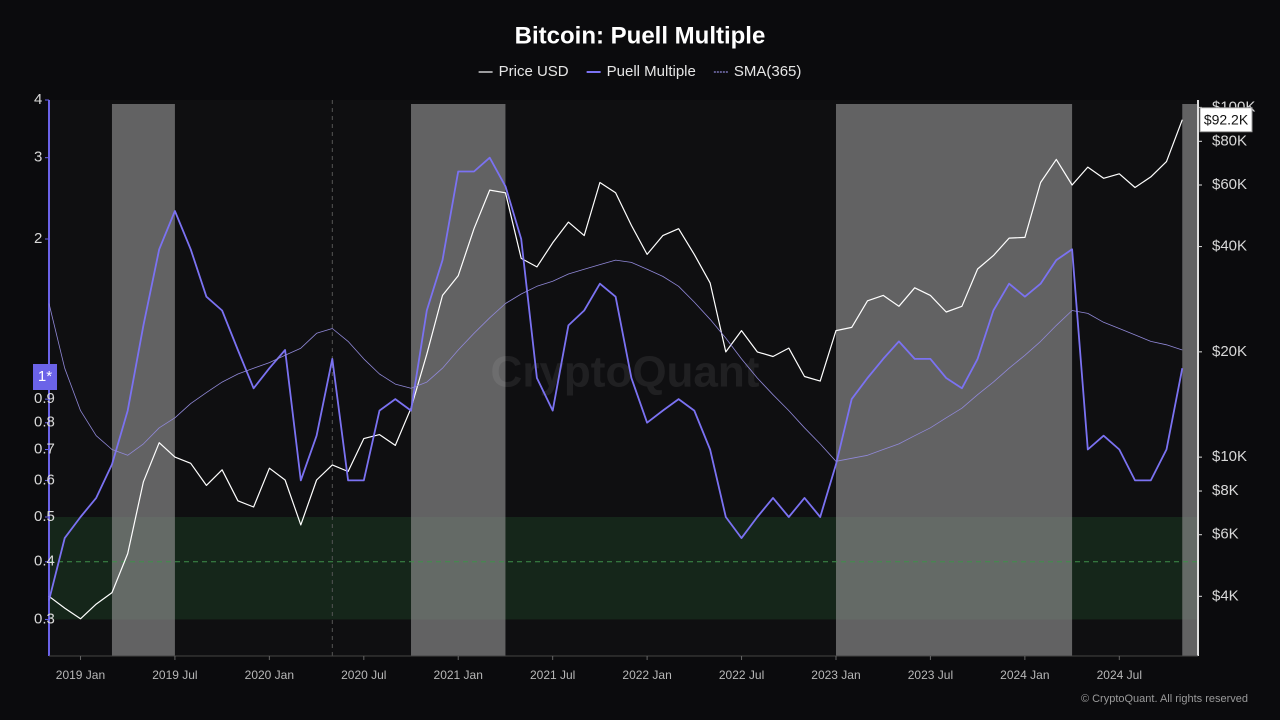  What do you see at coordinates (1164, 699) in the screenshot?
I see `copyright: © CryptoQuant. All rights reserved` at bounding box center [1164, 699].